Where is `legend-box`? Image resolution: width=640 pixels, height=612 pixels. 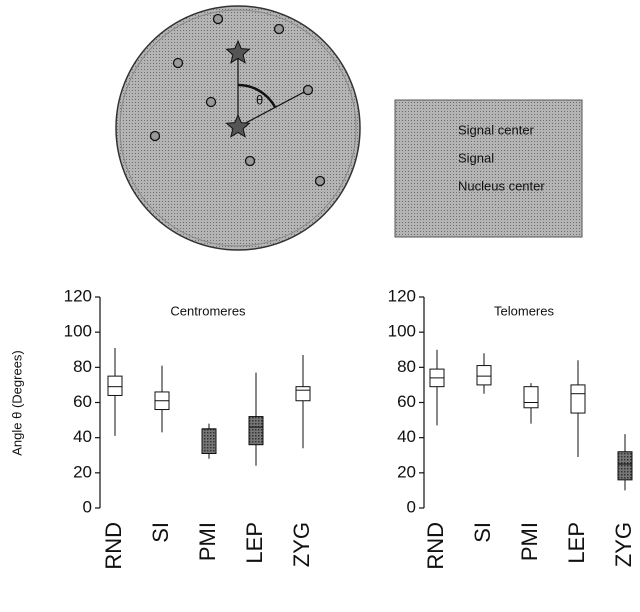
legend-box is located at coordinates (488, 168).